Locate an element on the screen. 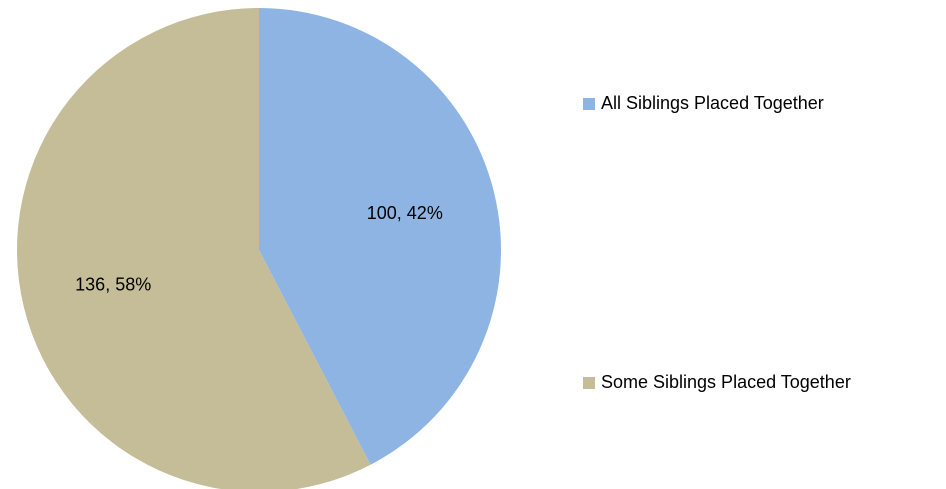  legend-label: All Siblings Placed Together is located at coordinates (712, 103).